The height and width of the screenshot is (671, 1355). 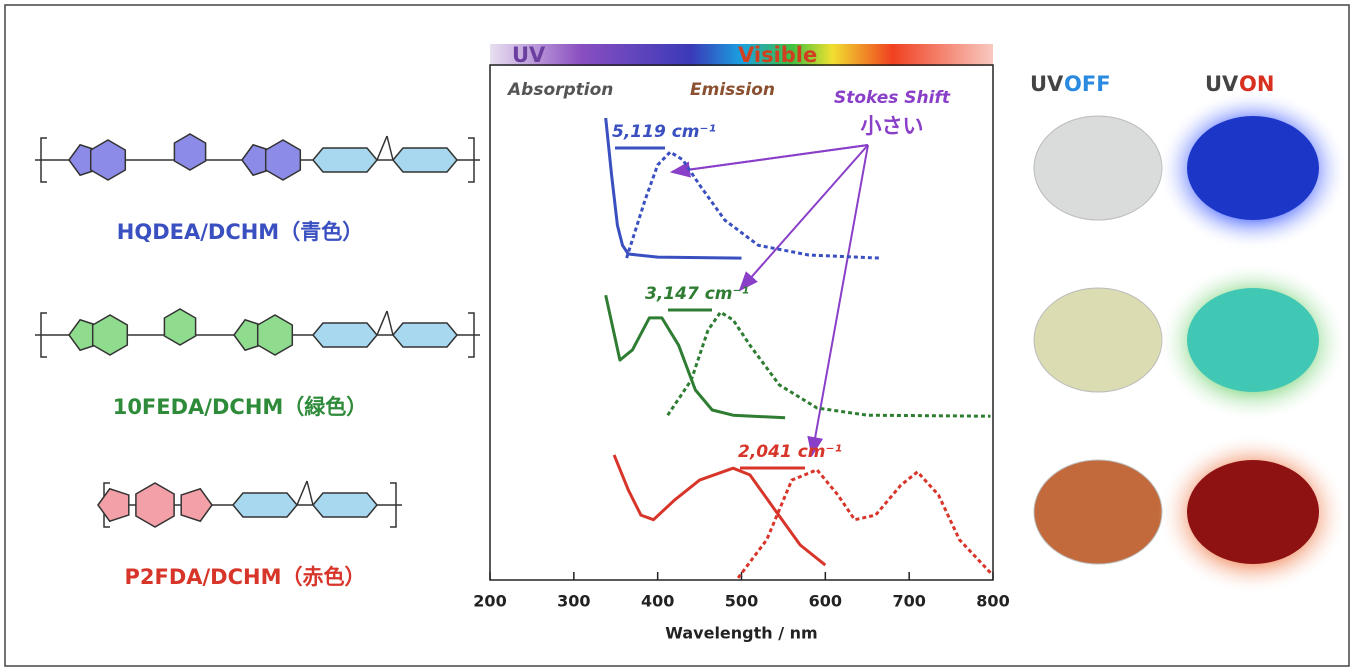 What do you see at coordinates (697, 294) in the screenshot?
I see `shift-label: 3,147 cm⁻¹` at bounding box center [697, 294].